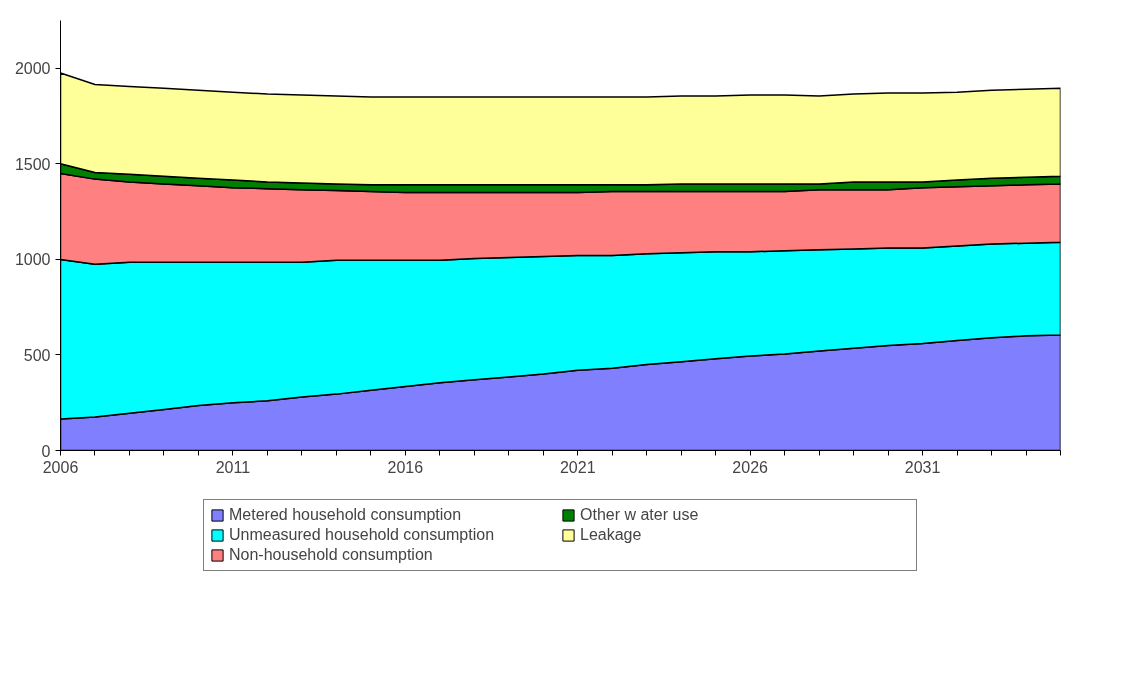 The image size is (1130, 679). Describe the element at coordinates (405, 467) in the screenshot. I see `x-tick-label: 2016` at that location.